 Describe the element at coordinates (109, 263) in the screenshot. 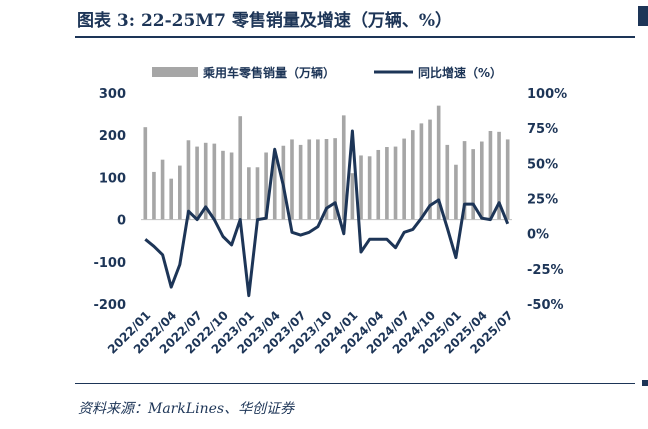

I see `y-left-tick-label: -100` at that location.